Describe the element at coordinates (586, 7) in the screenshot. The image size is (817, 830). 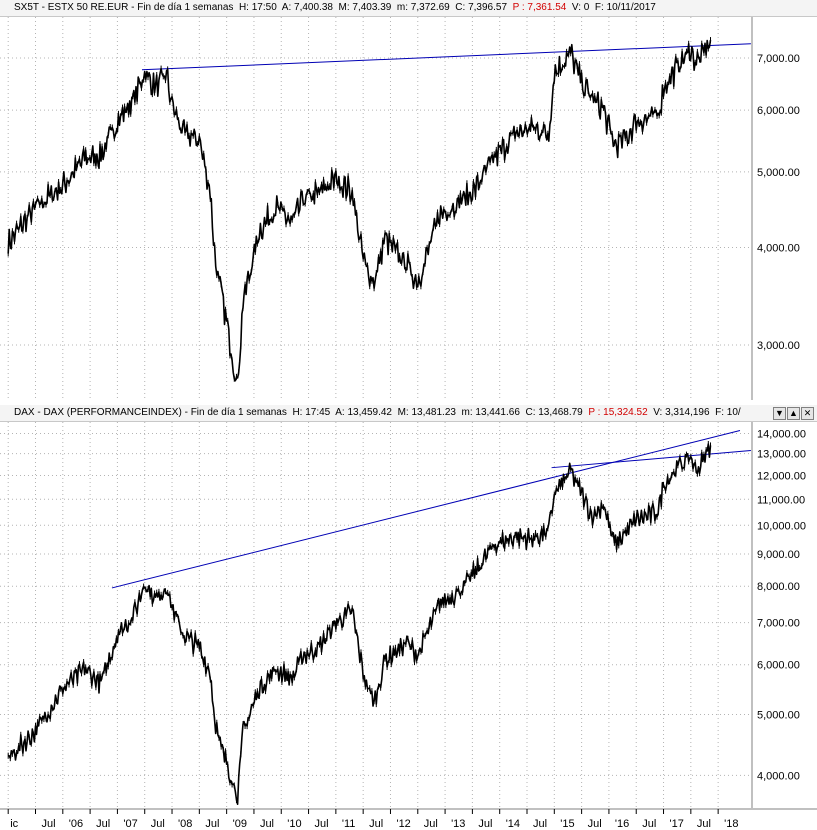
I see `top-v-value: 0` at that location.